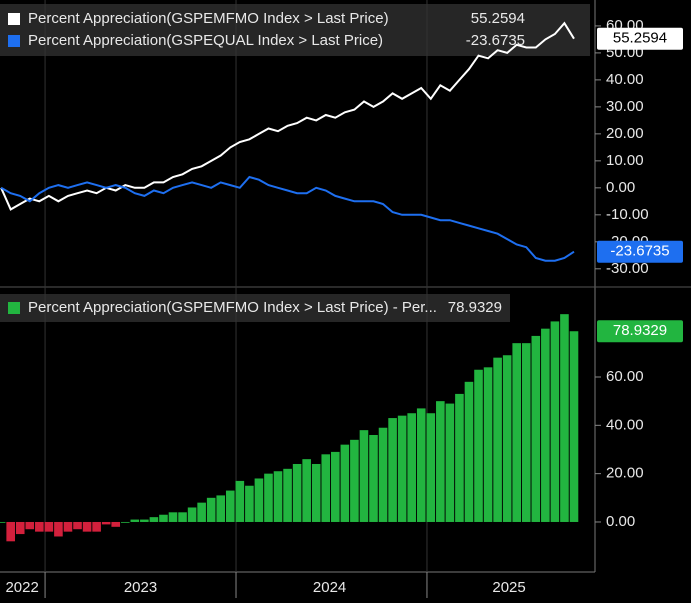 The image size is (691, 603). What do you see at coordinates (625, 376) in the screenshot?
I see `y-tick-label: 60.00` at bounding box center [625, 376].